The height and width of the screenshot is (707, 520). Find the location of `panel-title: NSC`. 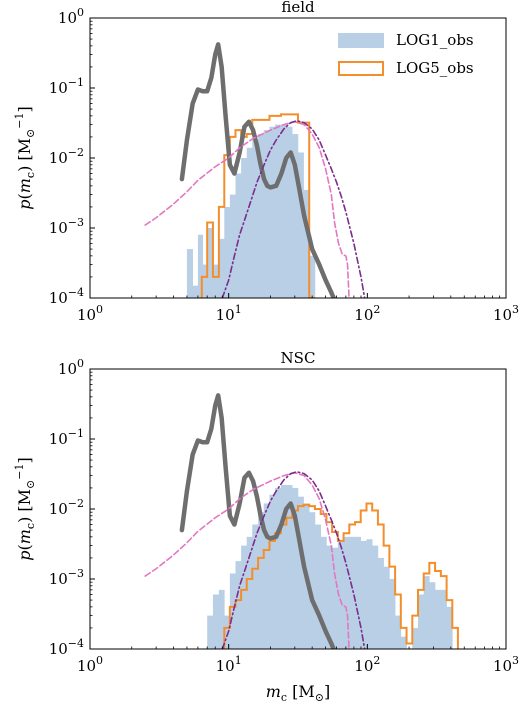

panel-title: NSC is located at coordinates (298, 358).